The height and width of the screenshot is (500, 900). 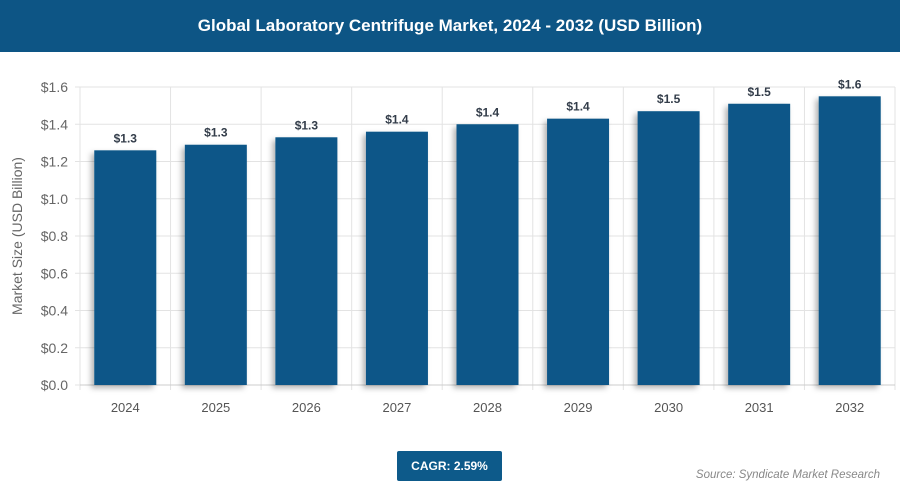 I want to click on x-tick-label: 2030, so click(x=668, y=407).